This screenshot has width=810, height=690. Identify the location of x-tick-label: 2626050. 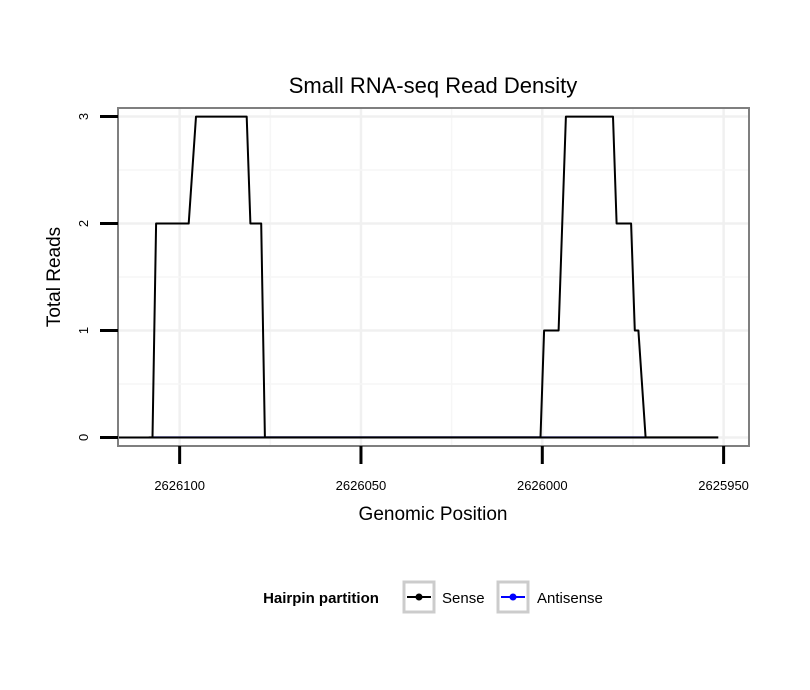
(361, 485).